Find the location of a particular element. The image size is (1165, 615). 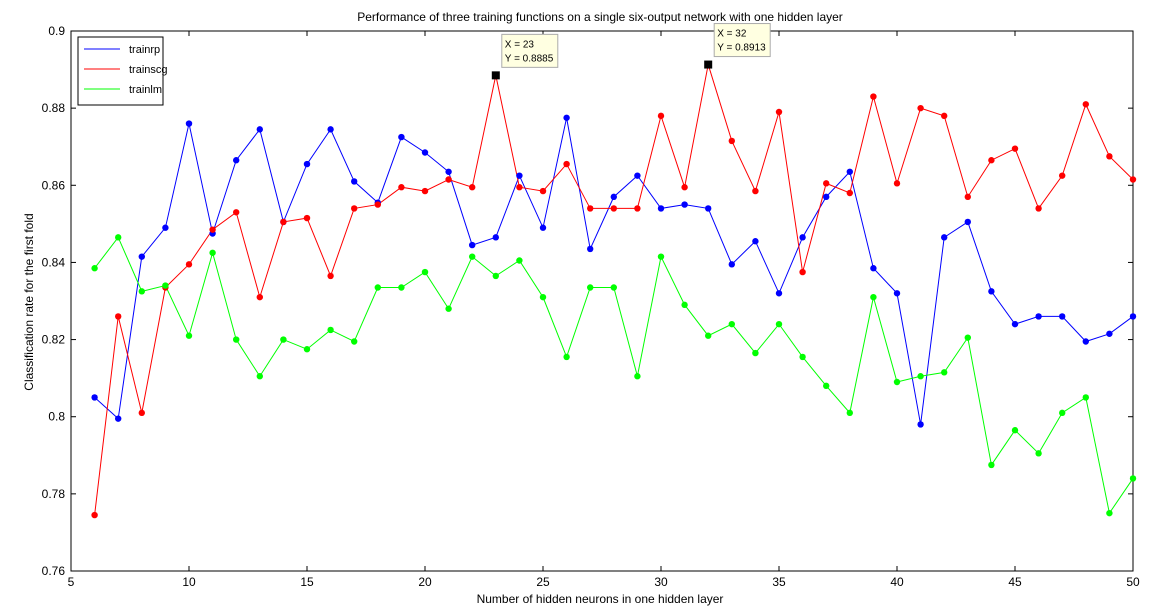

y-tick-label: 0.8 is located at coordinates (56, 417).